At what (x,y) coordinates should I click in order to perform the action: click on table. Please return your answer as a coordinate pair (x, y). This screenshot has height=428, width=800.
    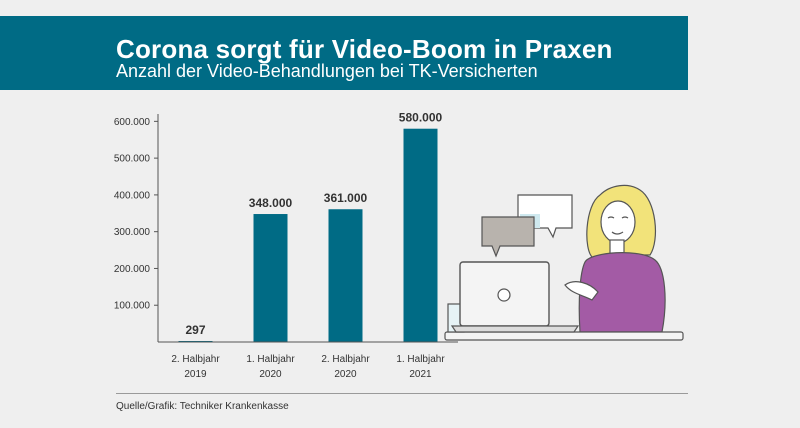
    Looking at the image, I should click on (564, 336).